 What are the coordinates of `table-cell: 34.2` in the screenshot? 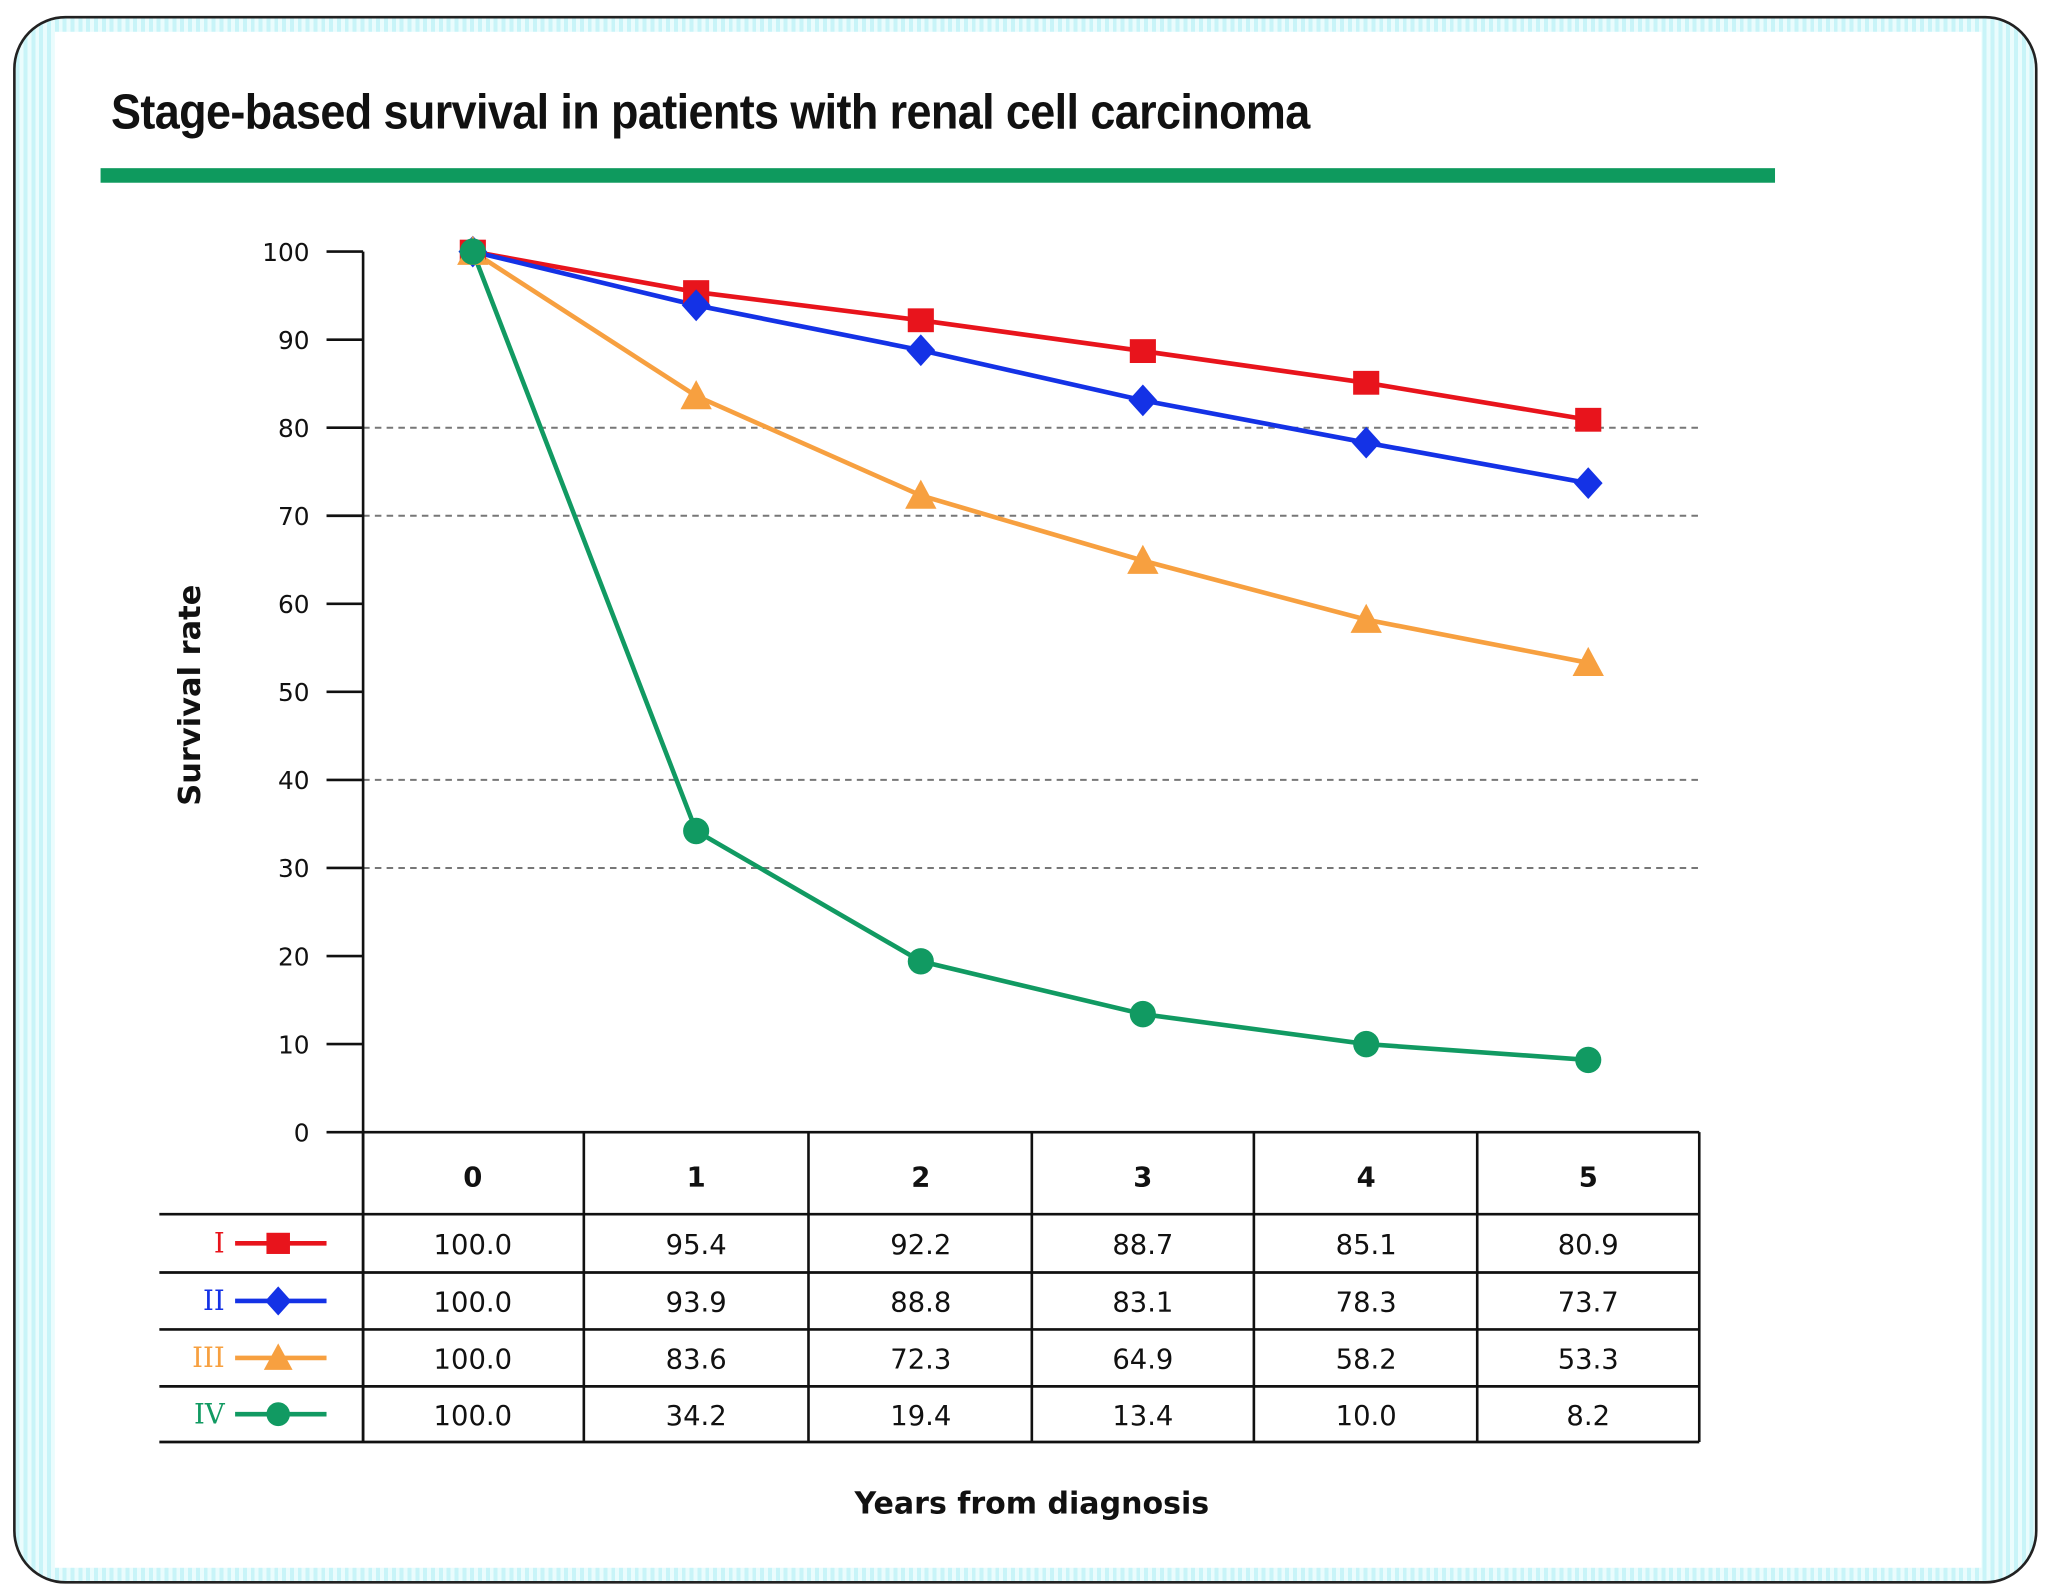 It's located at (696, 1415).